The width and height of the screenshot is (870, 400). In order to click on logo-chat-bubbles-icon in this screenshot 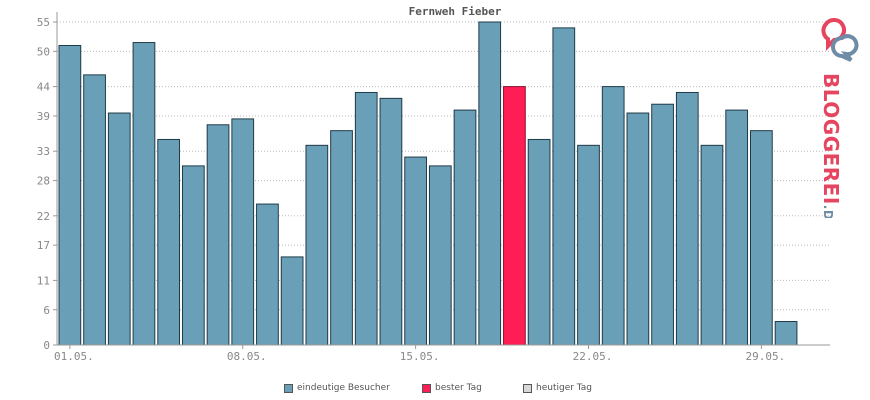, I will do `click(840, 40)`.